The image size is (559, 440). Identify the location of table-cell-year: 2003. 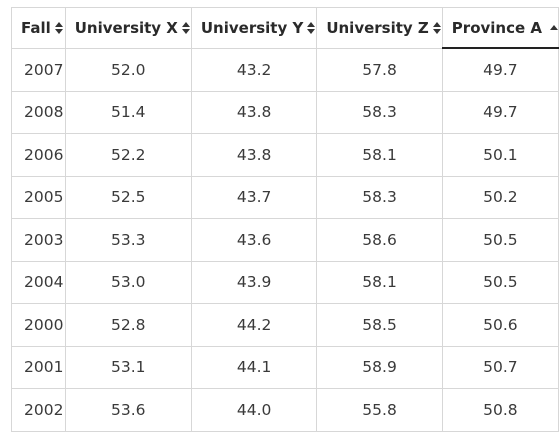
(38, 240).